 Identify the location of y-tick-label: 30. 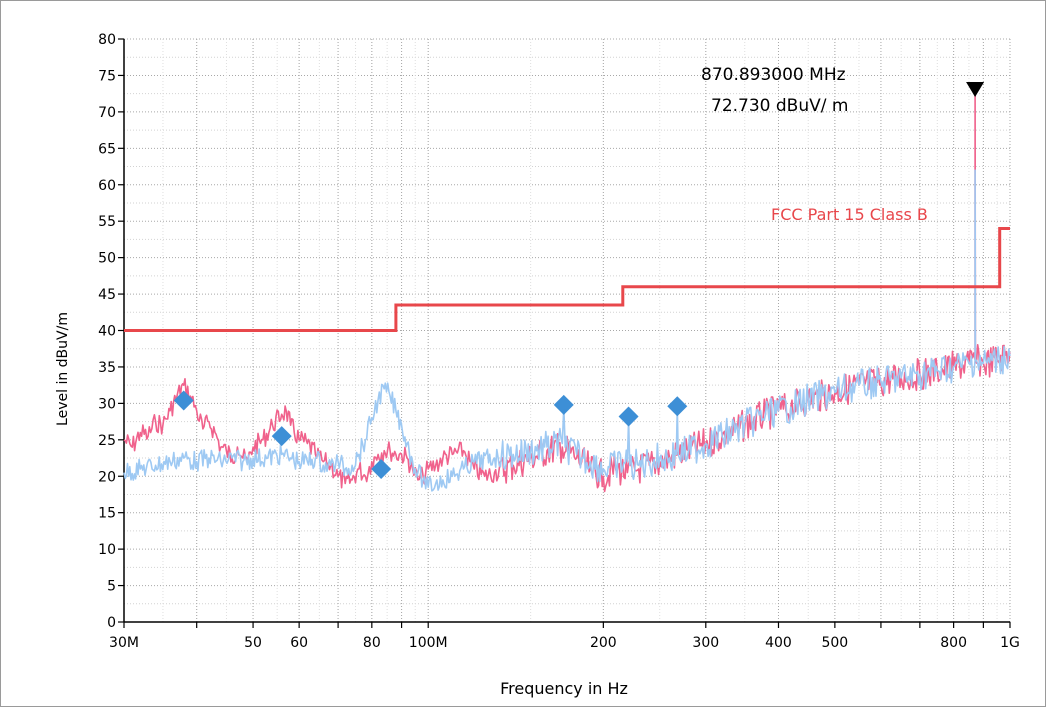
(107, 404).